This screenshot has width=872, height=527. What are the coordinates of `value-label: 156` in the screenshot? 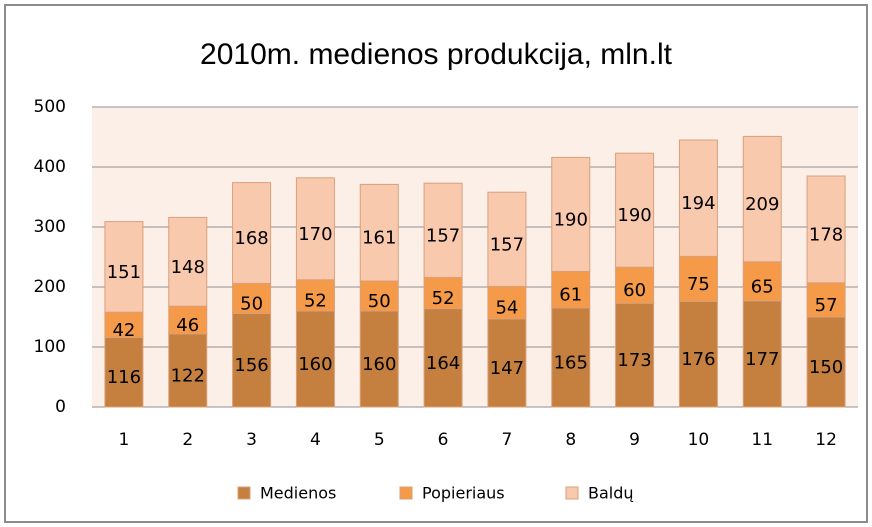 It's located at (251, 365).